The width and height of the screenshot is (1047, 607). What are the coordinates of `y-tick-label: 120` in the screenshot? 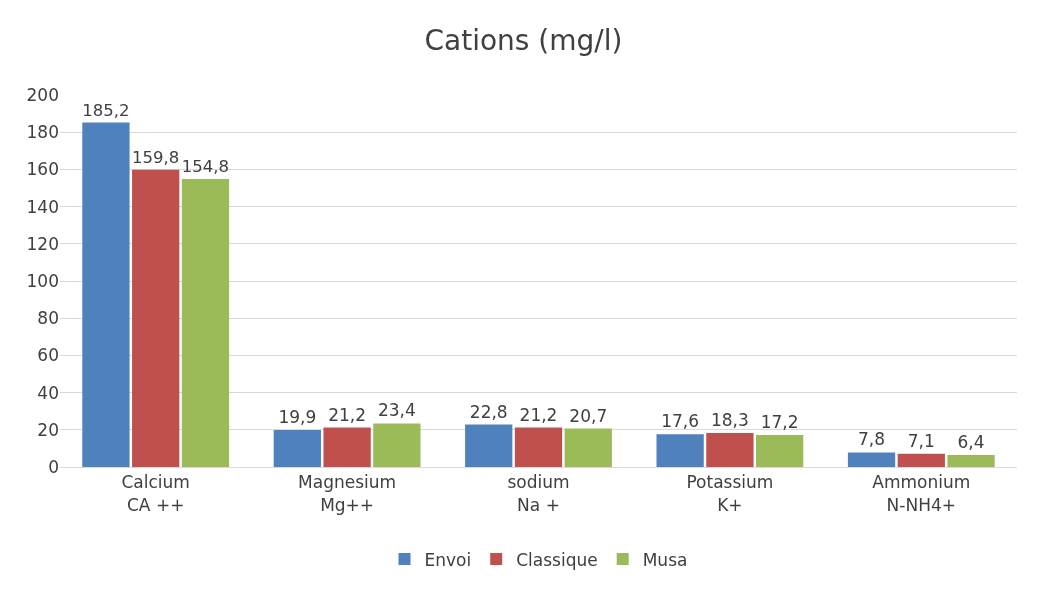 It's located at (42, 243).